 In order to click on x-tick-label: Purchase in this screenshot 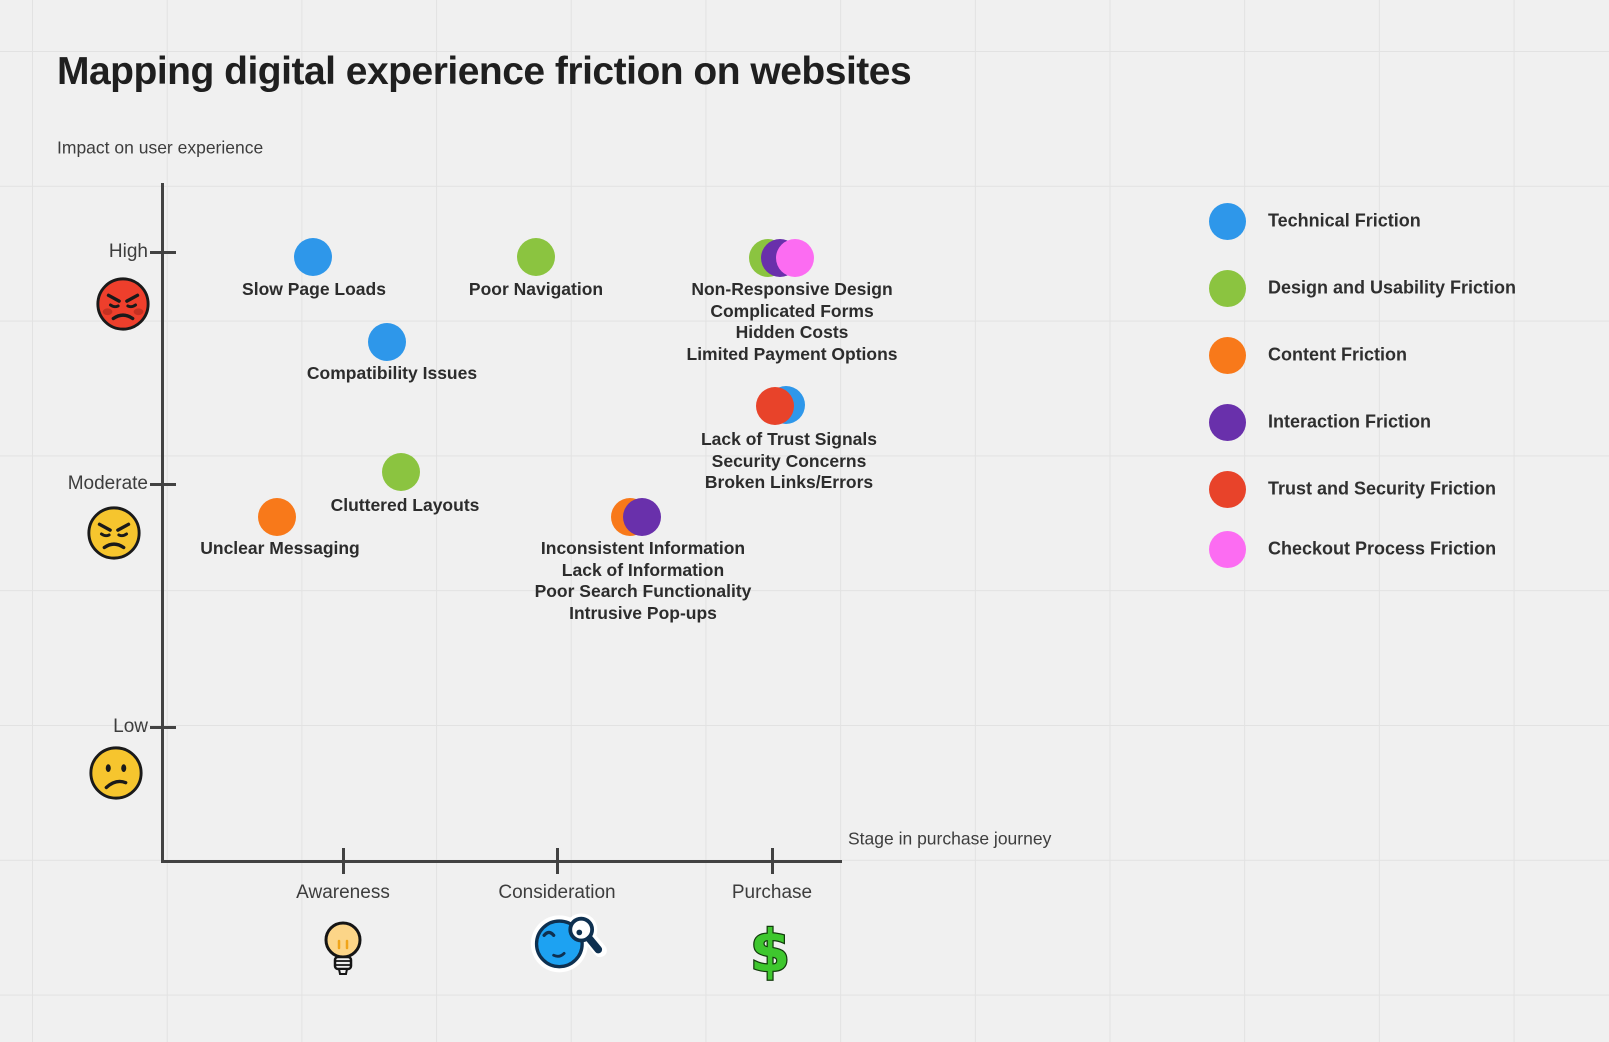, I will do `click(772, 892)`.